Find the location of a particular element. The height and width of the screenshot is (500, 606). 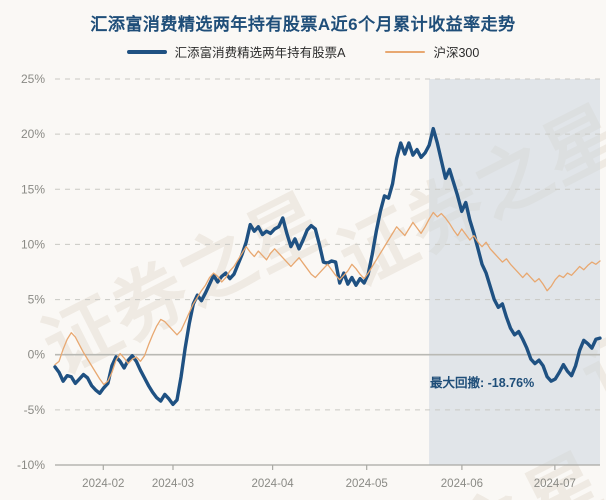

legend-item-fund: 汇添富消费精选两年持有股票A is located at coordinates (236, 51).